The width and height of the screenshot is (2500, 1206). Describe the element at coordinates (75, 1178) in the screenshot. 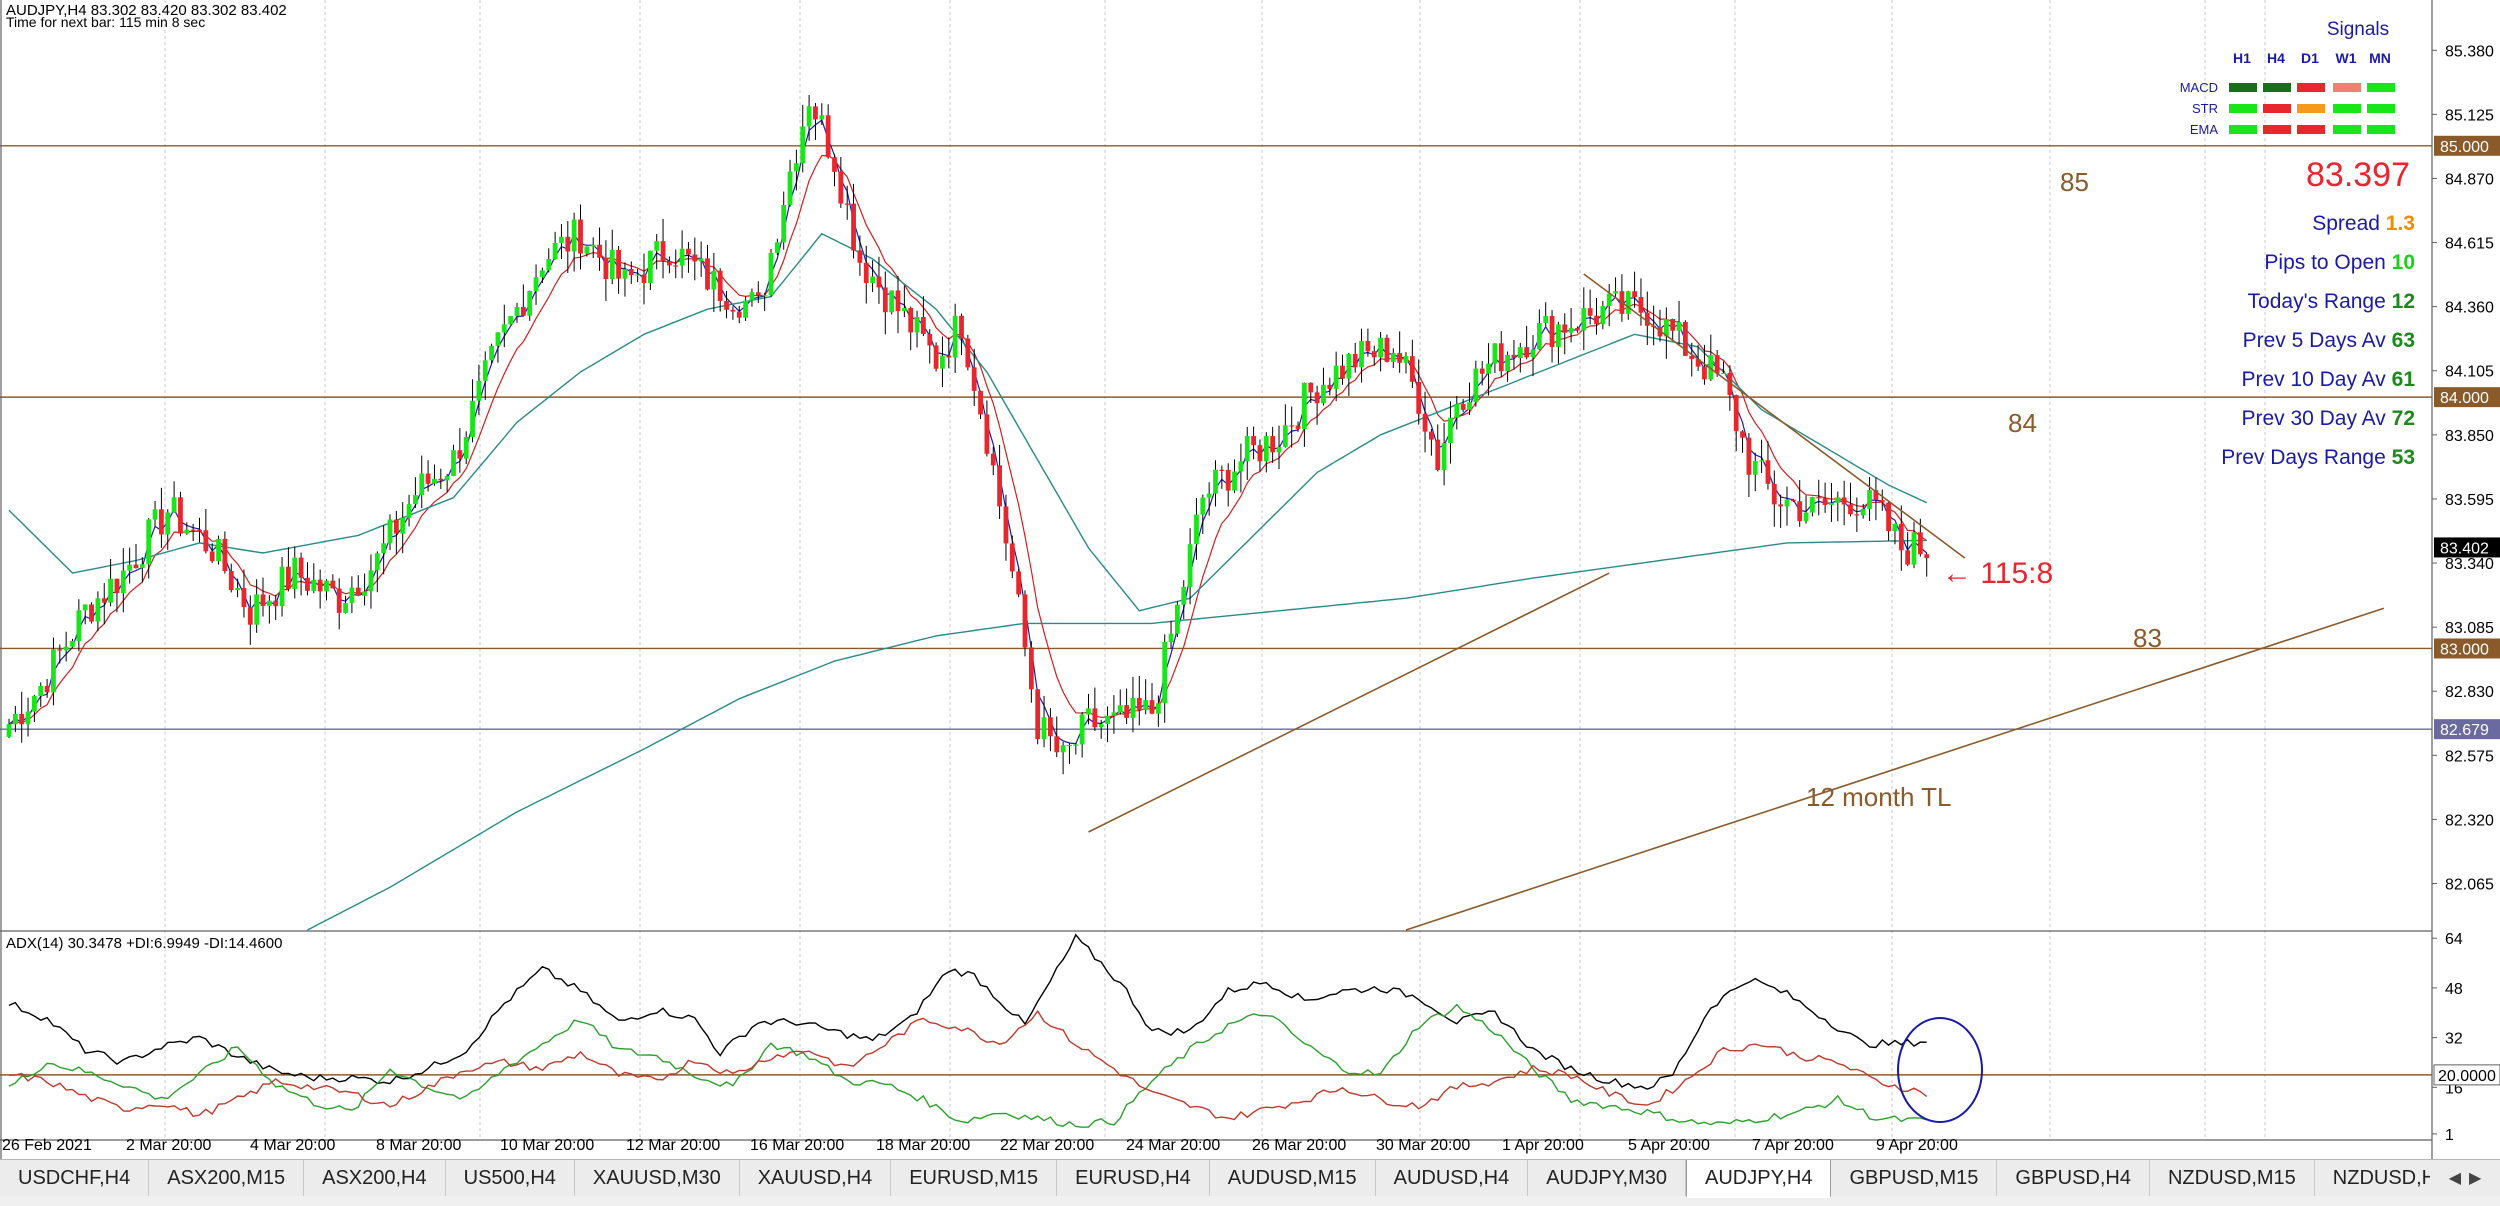

I see `chart-tab: USDCHF,H4` at that location.